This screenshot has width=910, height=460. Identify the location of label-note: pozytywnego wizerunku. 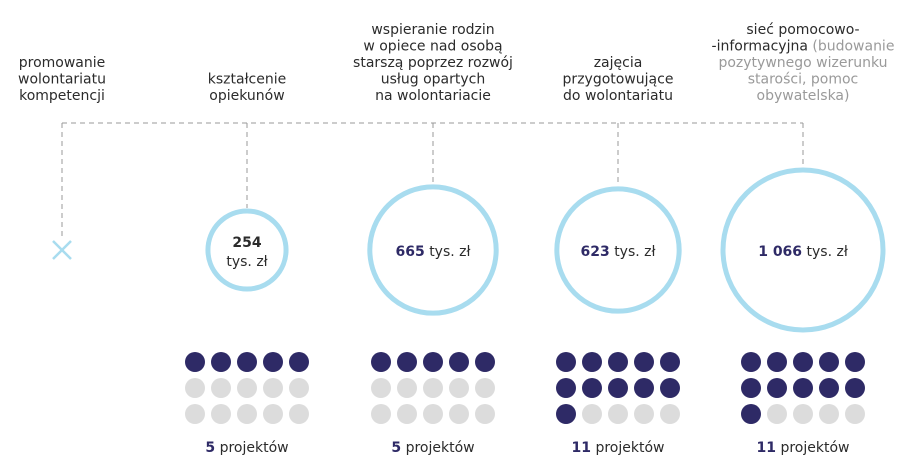
(802, 63).